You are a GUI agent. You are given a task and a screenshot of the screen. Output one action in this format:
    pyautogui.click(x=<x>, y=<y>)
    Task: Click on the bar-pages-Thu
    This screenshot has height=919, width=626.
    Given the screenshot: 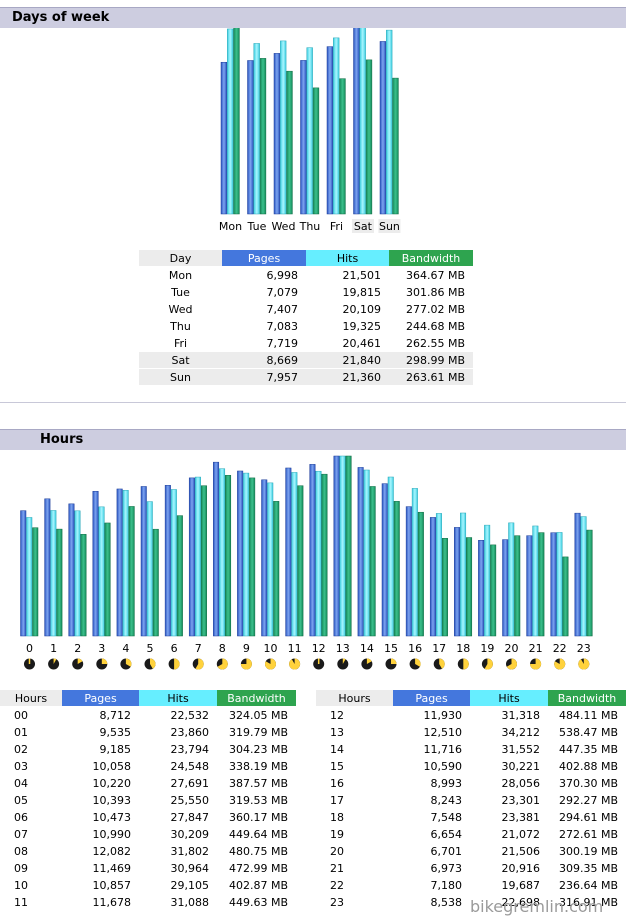 What is the action you would take?
    pyautogui.click(x=303, y=137)
    